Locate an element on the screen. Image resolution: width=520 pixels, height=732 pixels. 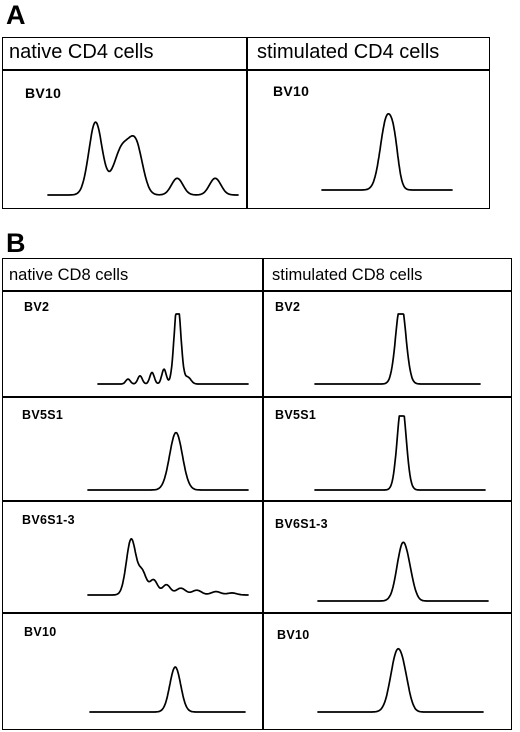
panel-b-column-divider is located at coordinates (263, 494).